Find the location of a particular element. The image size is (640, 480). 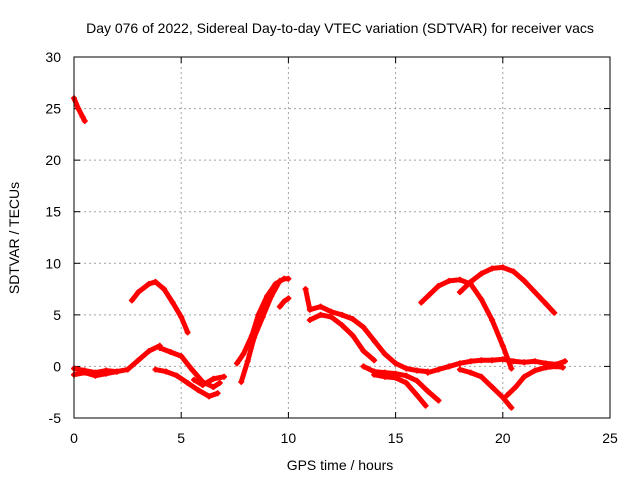

y-tick-label: 20 is located at coordinates (53, 160).